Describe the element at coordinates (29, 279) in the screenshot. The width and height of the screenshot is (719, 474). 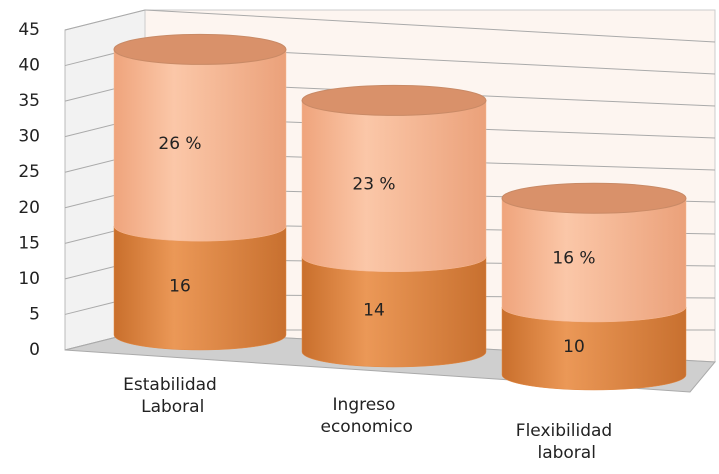
I see `y-tick-label: 10` at that location.